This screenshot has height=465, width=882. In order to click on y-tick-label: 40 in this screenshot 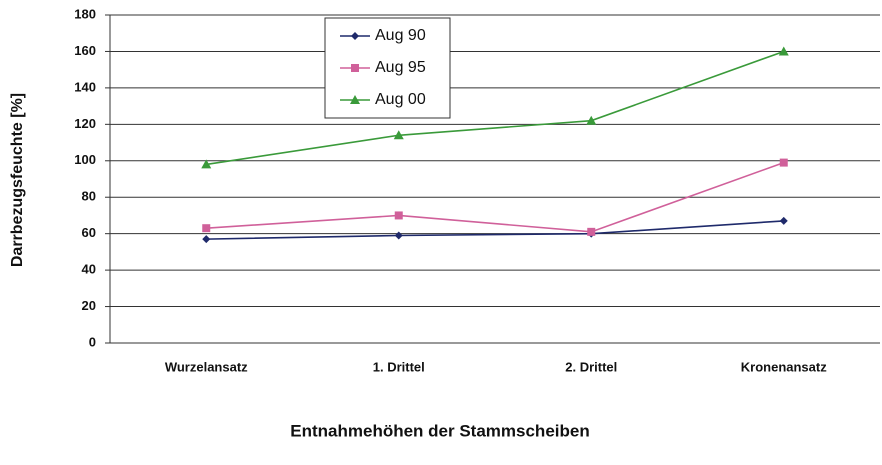, I will do `click(89, 269)`.